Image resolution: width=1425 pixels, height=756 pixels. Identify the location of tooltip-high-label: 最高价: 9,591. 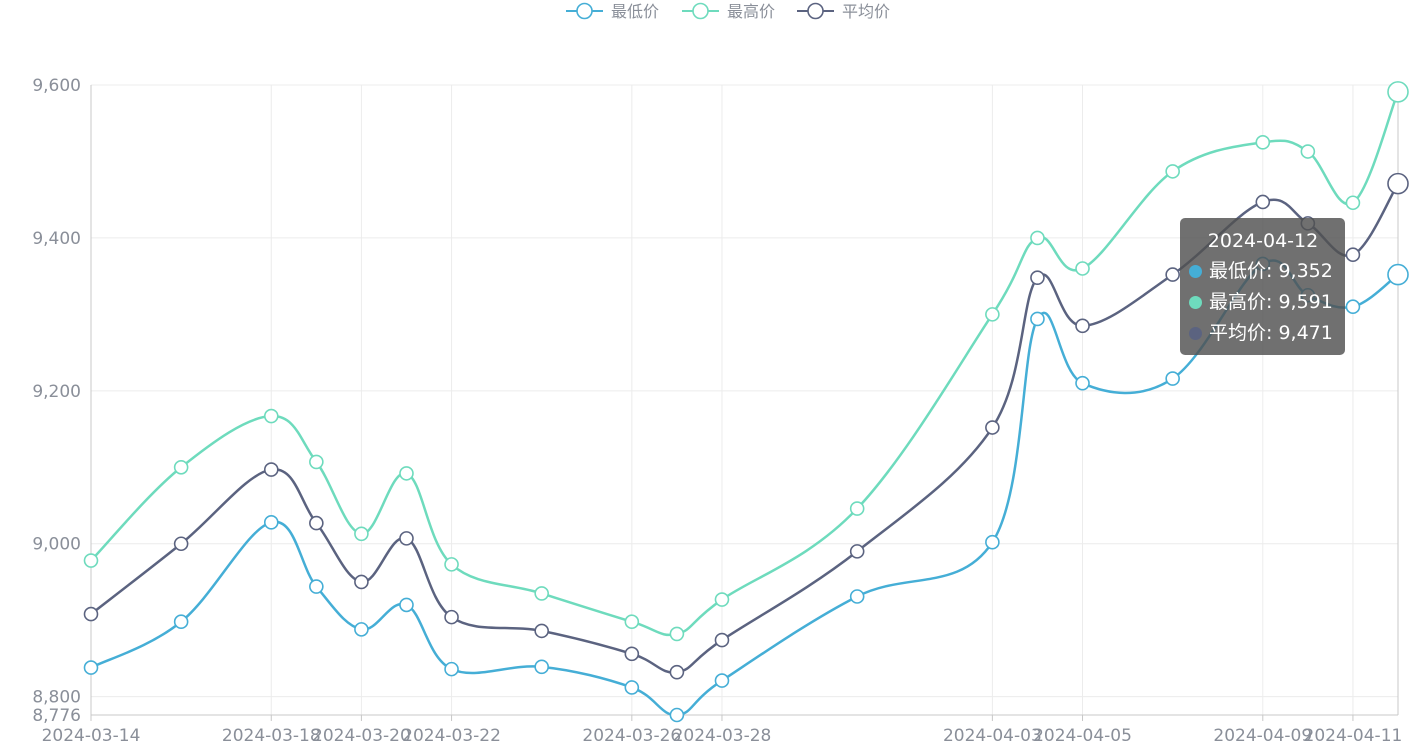
(1271, 302).